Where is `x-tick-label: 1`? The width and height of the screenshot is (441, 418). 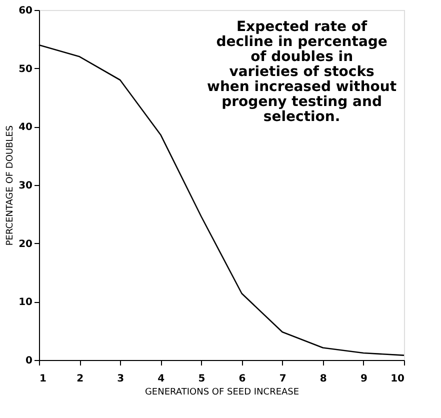 x-tick-label: 1 is located at coordinates (43, 379).